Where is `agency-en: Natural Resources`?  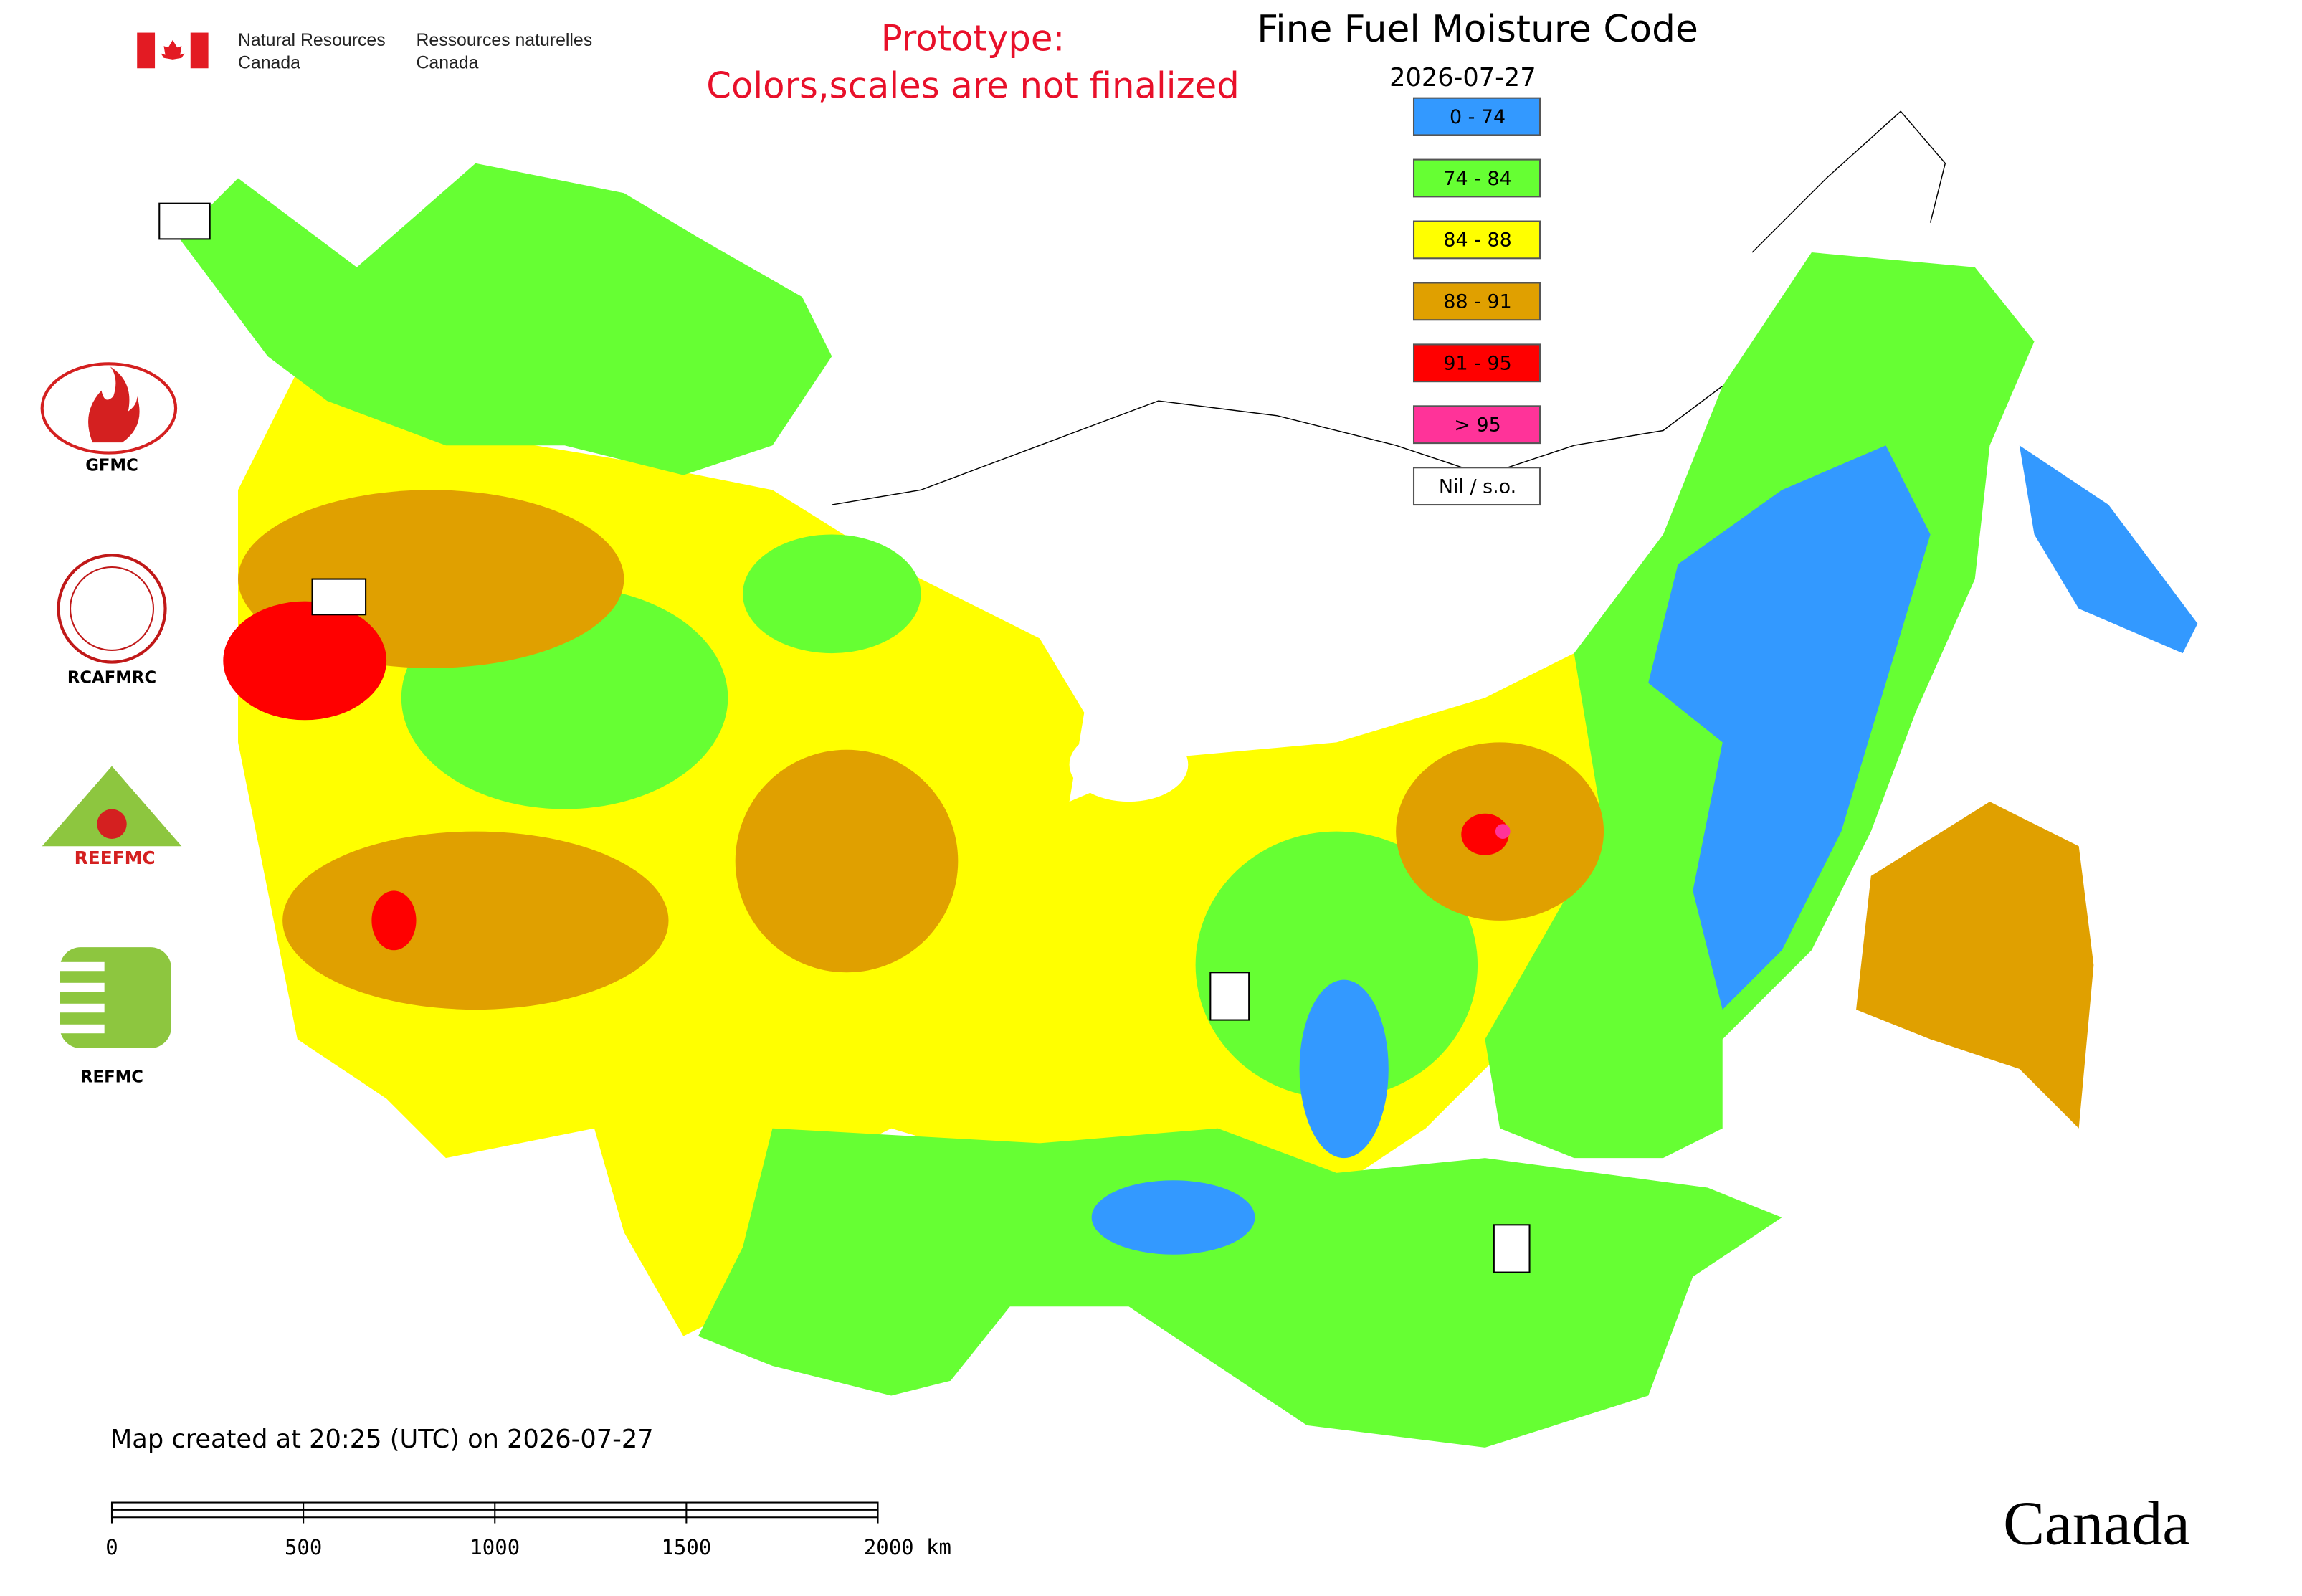
agency-en: Natural Resources is located at coordinates (312, 40).